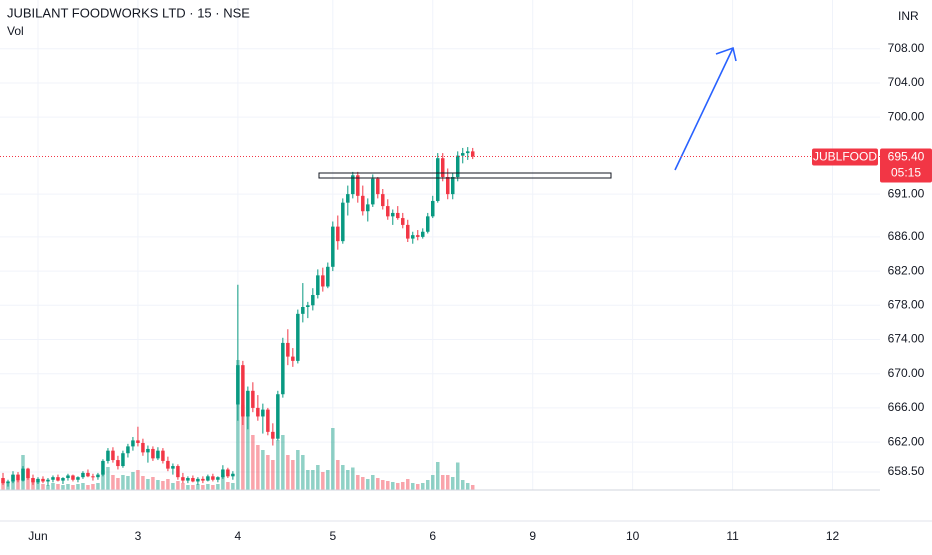  Describe the element at coordinates (906, 373) in the screenshot. I see `y-tick-label: 670.00` at that location.